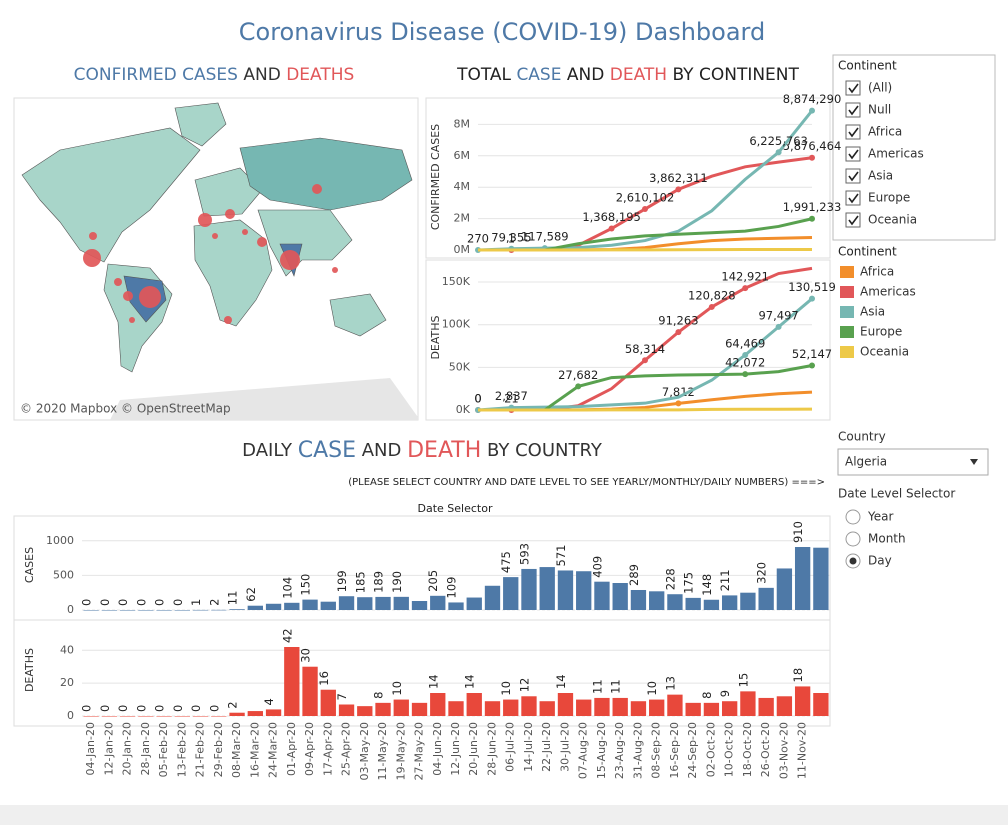 The height and width of the screenshot is (825, 1008). Describe the element at coordinates (637, 750) in the screenshot. I see `x-tick-label: 31-Aug-20` at that location.